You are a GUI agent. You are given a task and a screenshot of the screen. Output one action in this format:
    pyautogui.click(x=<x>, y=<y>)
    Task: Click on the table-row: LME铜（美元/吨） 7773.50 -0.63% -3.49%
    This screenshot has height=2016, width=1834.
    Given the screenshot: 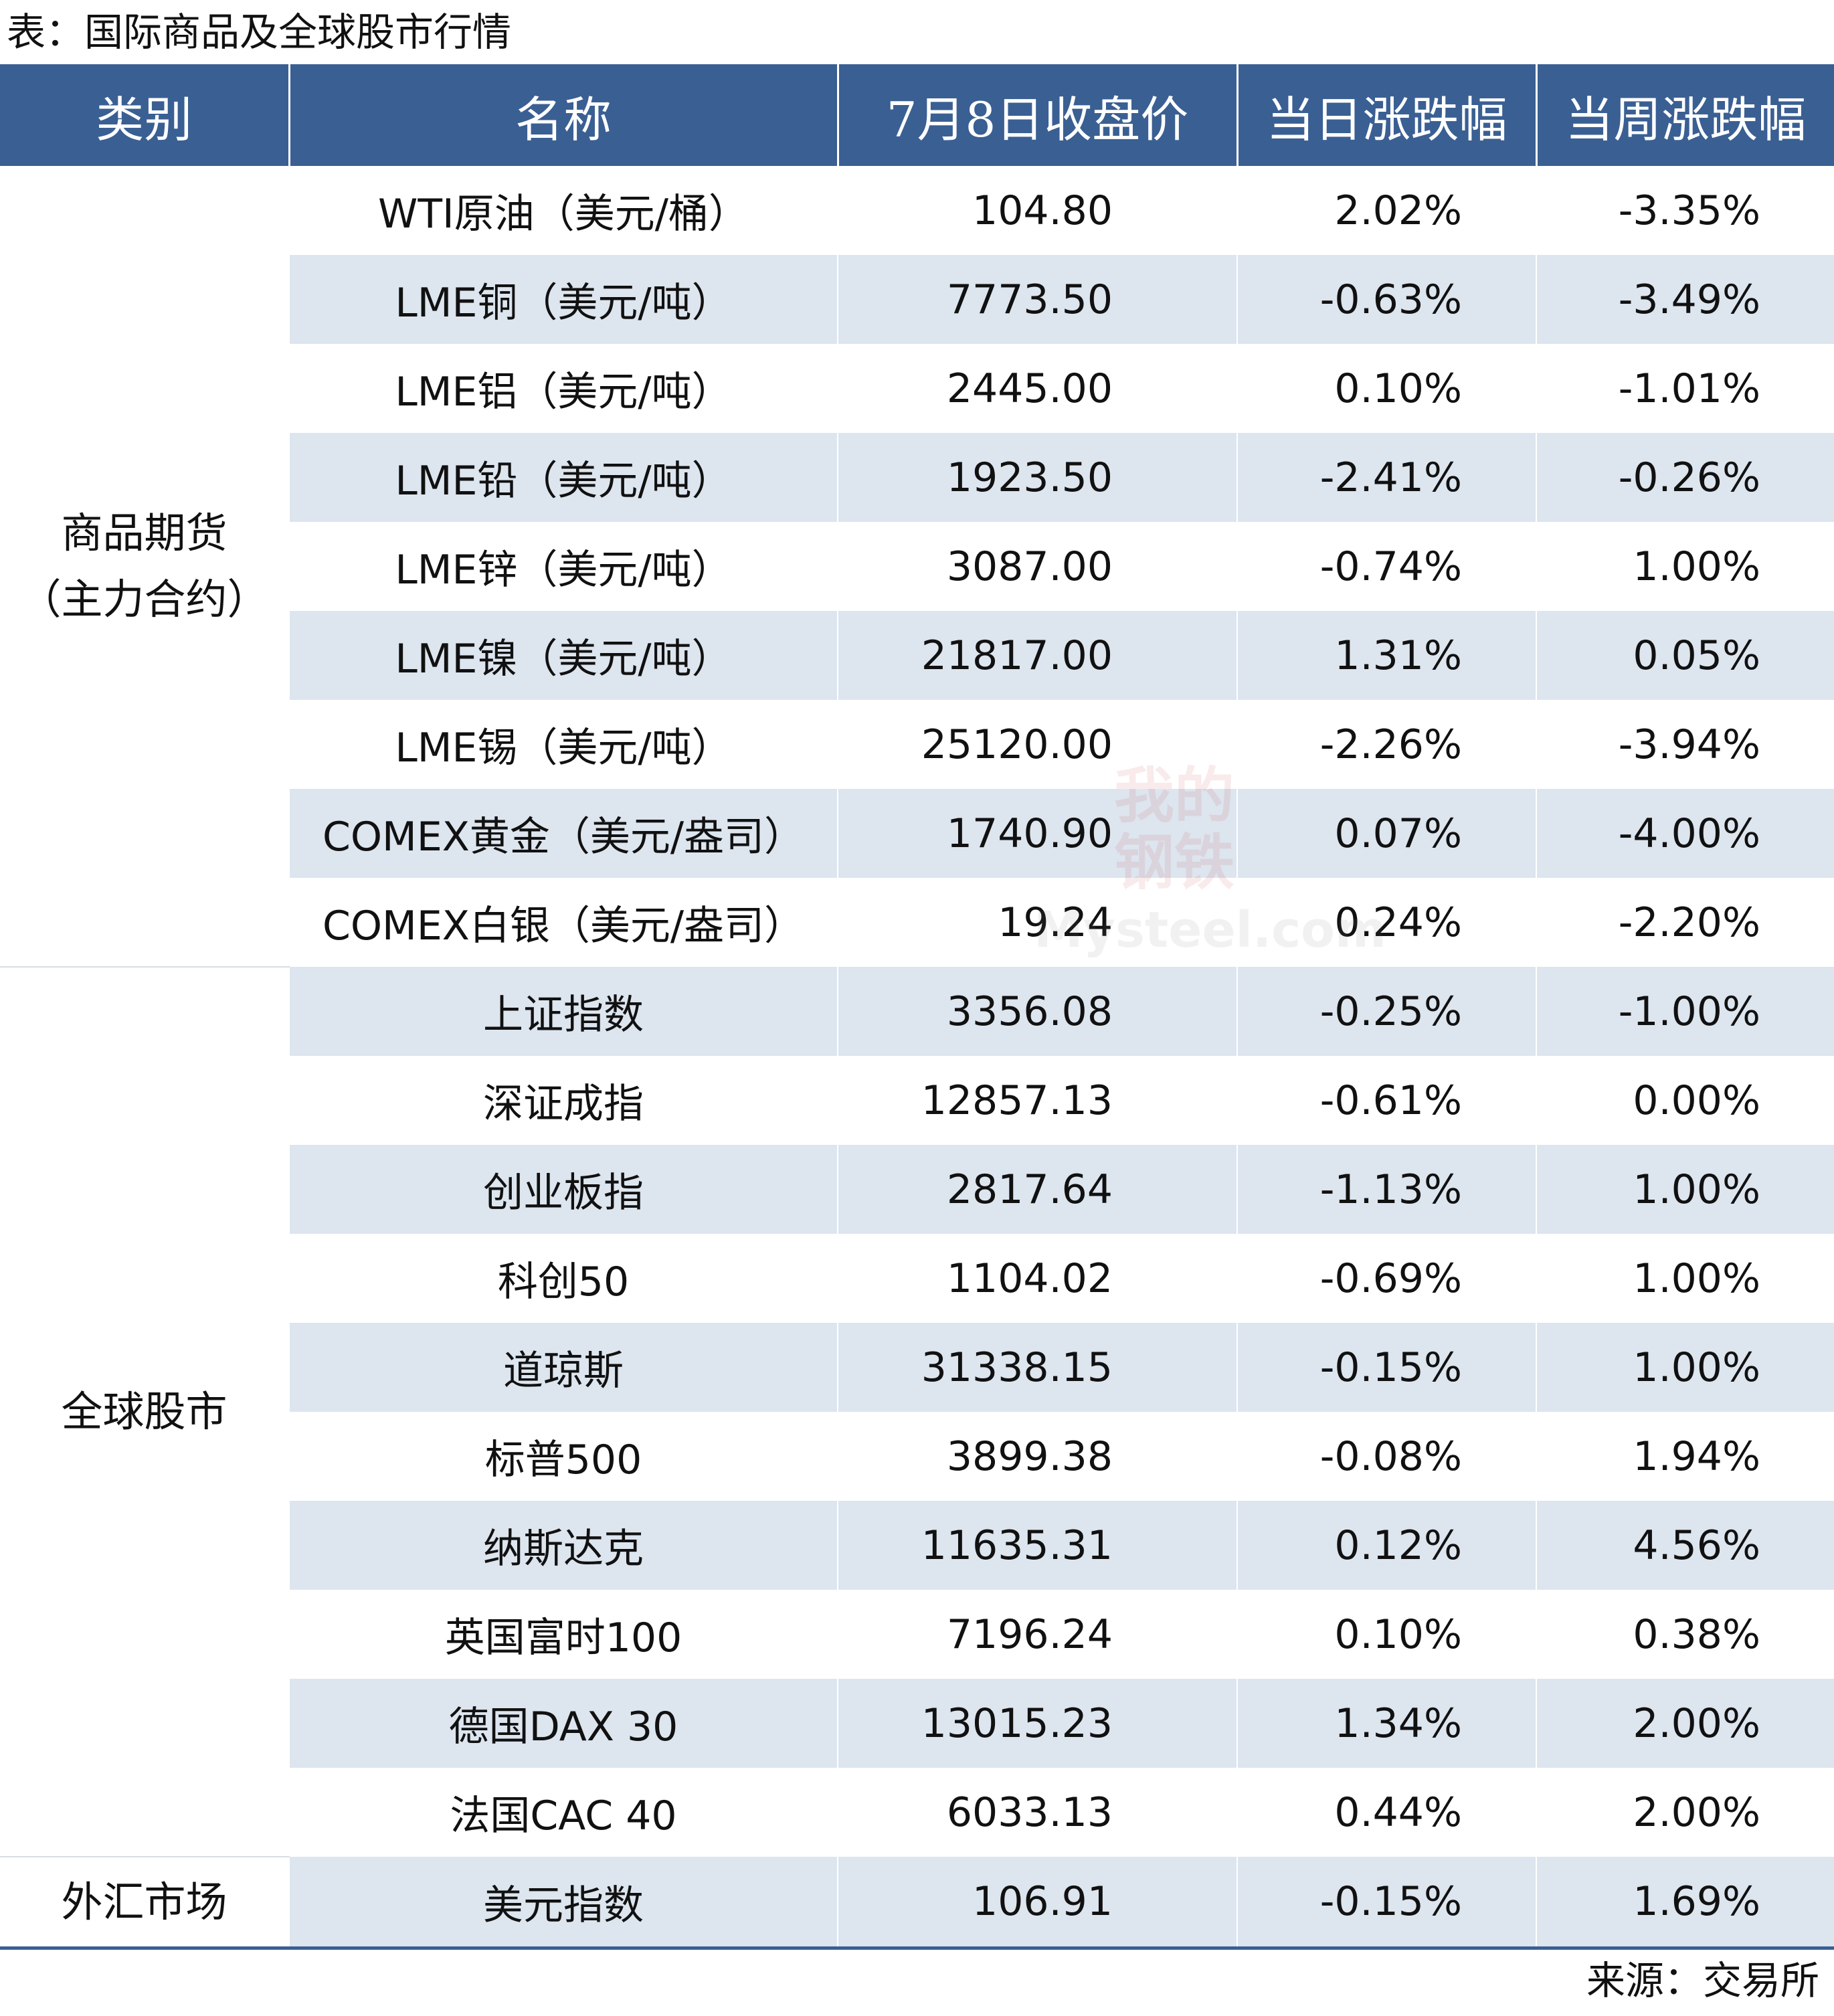 What is the action you would take?
    pyautogui.click(x=917, y=299)
    